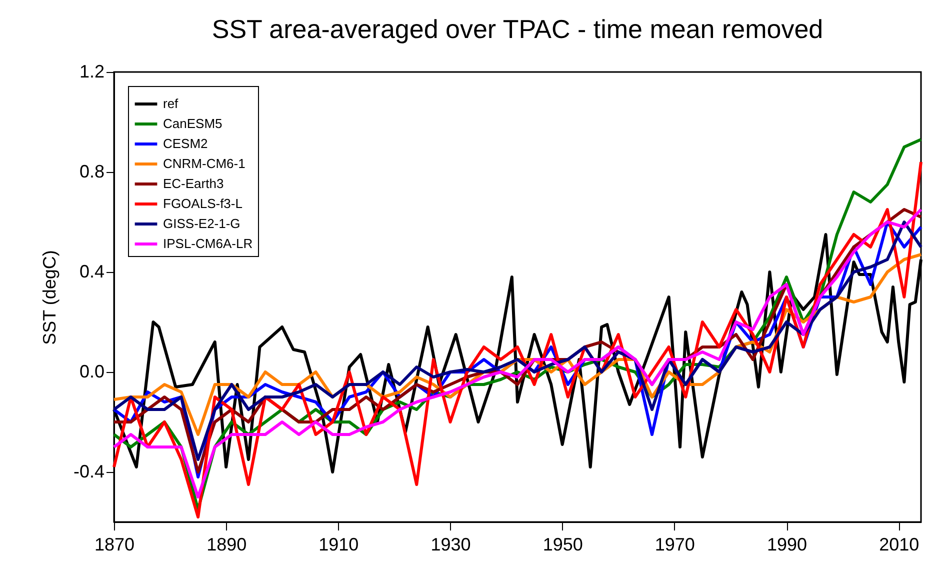  What do you see at coordinates (91, 72) in the screenshot?
I see `y-tick-label: 1.2` at bounding box center [91, 72].